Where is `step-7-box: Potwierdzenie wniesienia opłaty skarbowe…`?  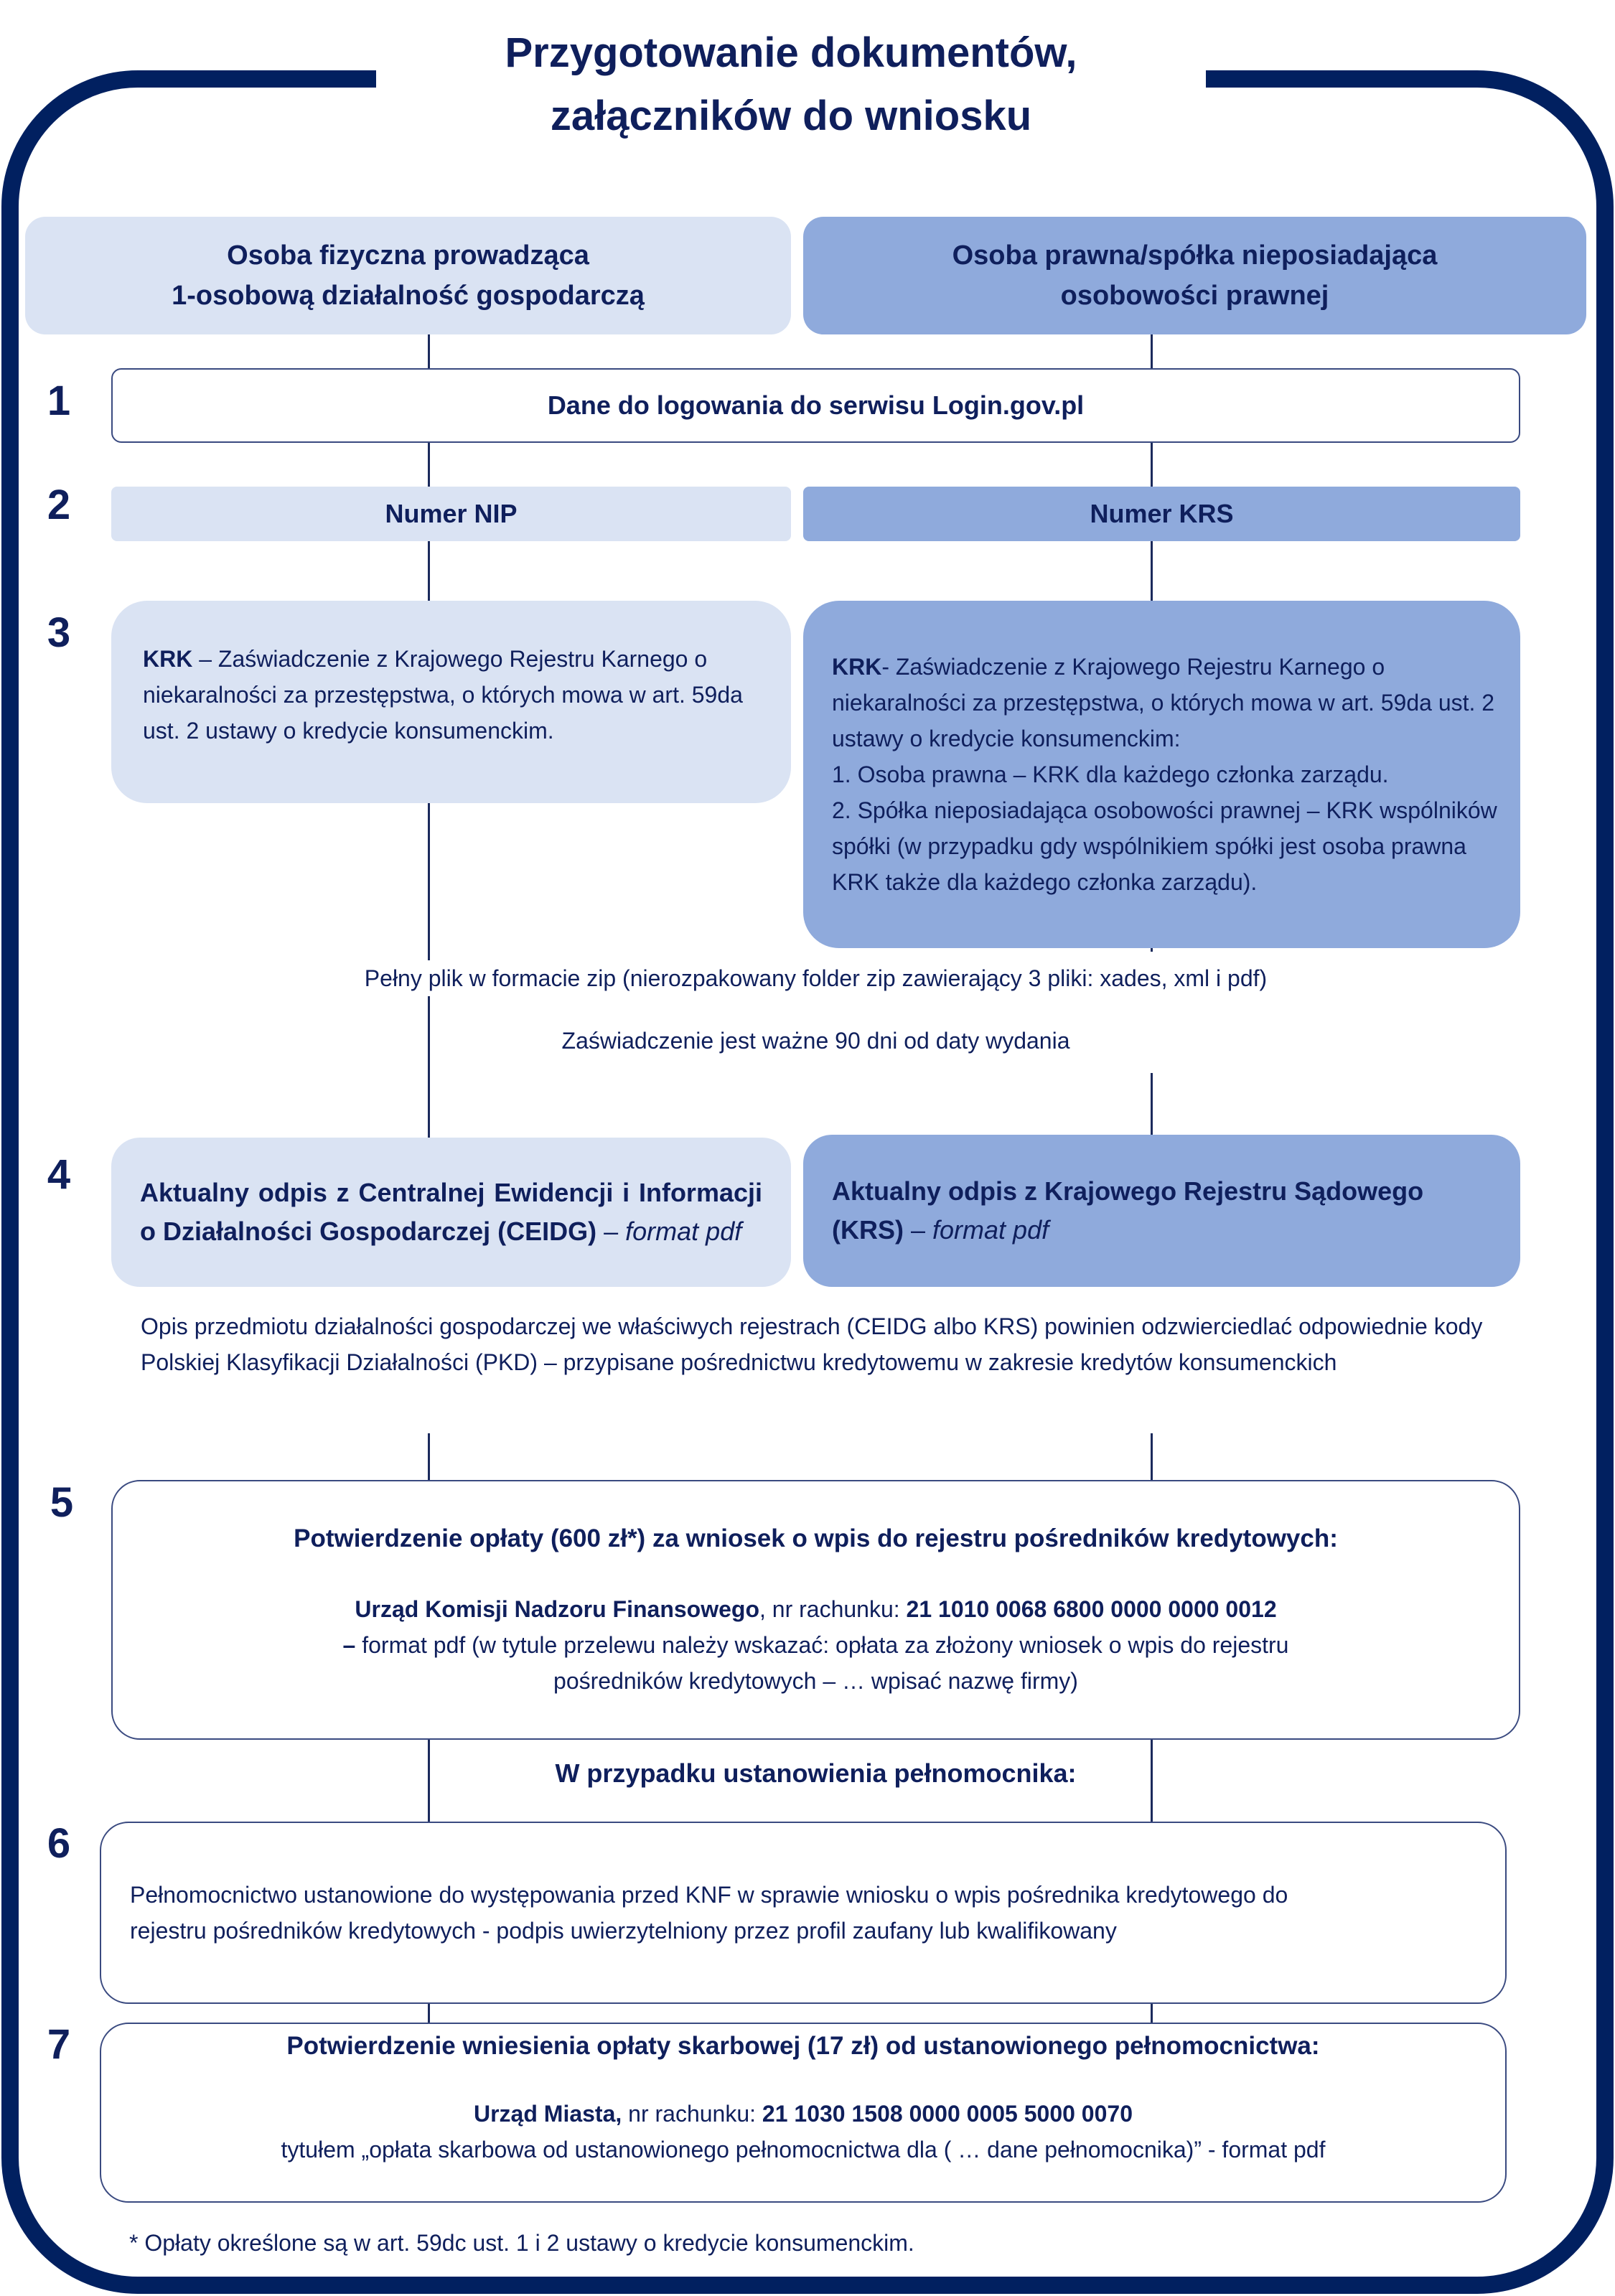 step-7-box: Potwierdzenie wniesienia opłaty skarbowe… is located at coordinates (803, 2113).